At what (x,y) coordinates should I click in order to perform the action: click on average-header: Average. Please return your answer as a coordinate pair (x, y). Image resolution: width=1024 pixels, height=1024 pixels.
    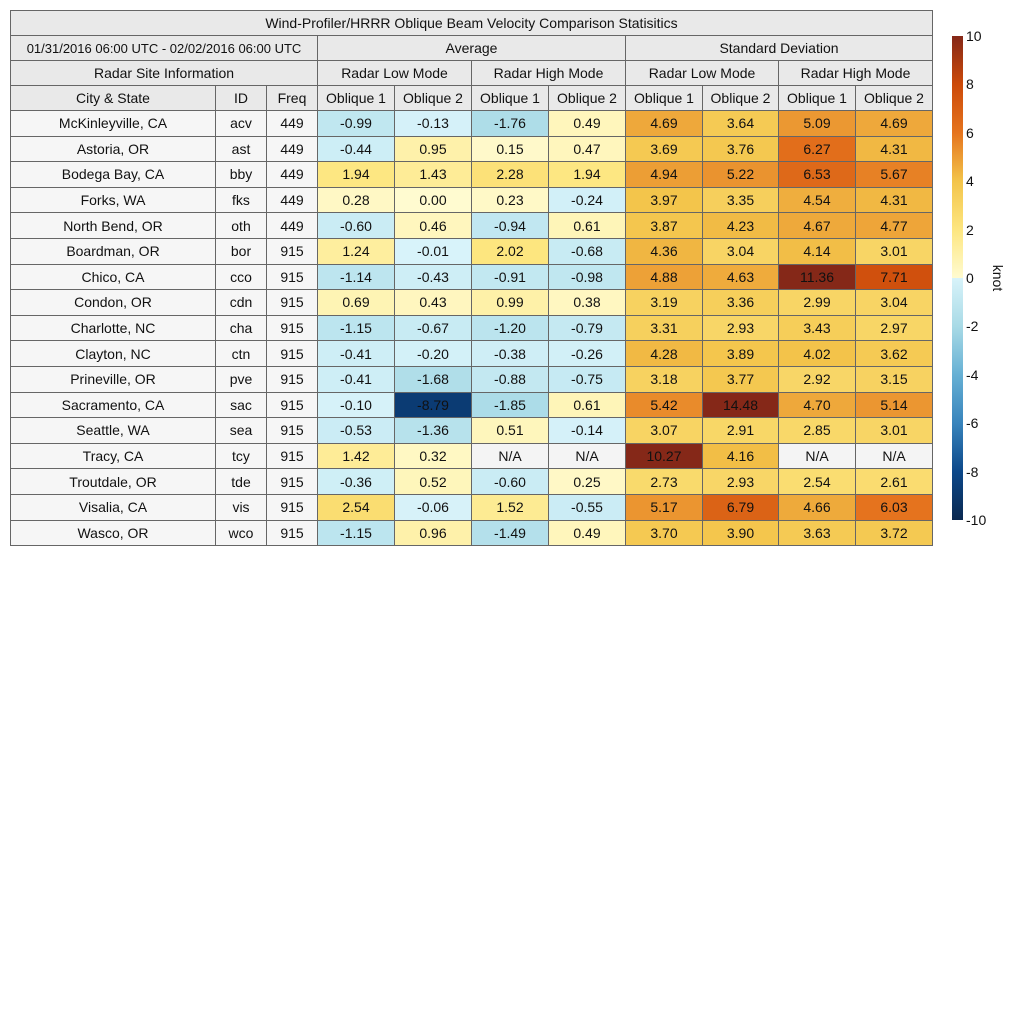
    Looking at the image, I should click on (471, 48).